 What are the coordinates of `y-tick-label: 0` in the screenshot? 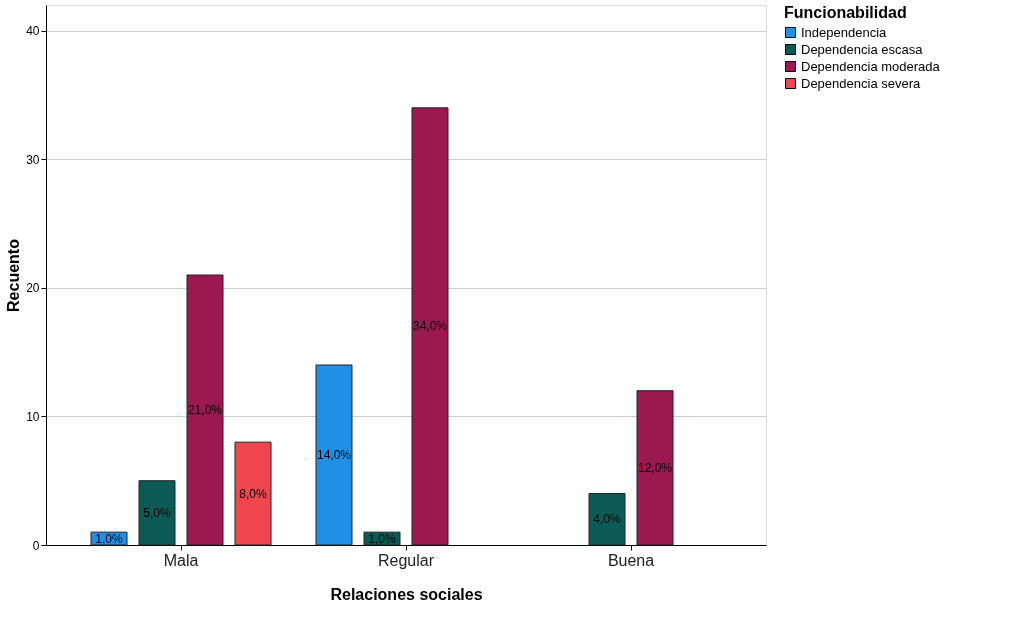 It's located at (36, 545).